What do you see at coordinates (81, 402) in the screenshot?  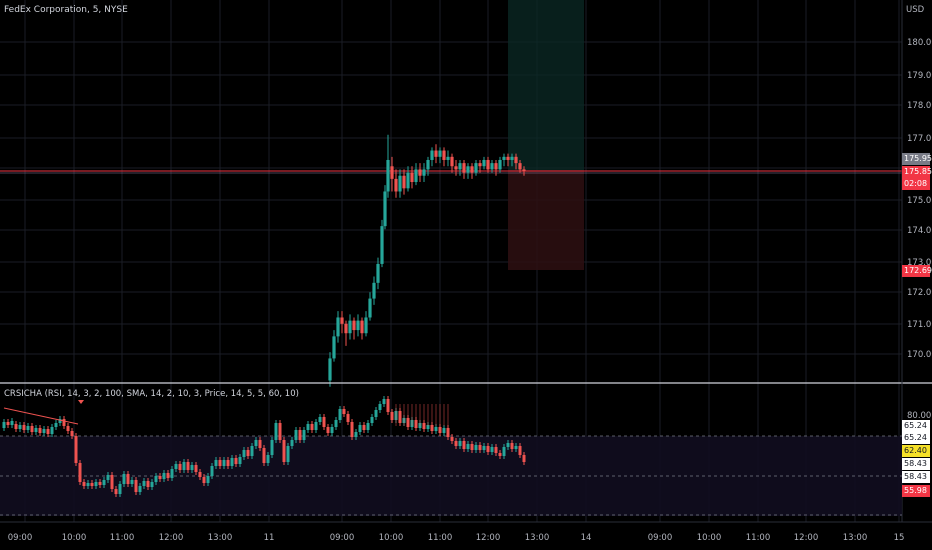 I see `divergence-marker` at bounding box center [81, 402].